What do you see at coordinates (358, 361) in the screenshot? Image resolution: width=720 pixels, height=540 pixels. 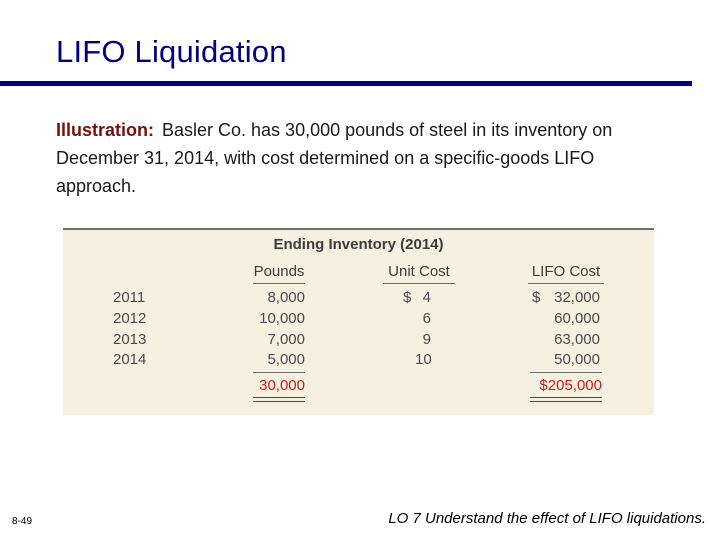 I see `table-row: 2014 5,000 10 50,000` at bounding box center [358, 361].